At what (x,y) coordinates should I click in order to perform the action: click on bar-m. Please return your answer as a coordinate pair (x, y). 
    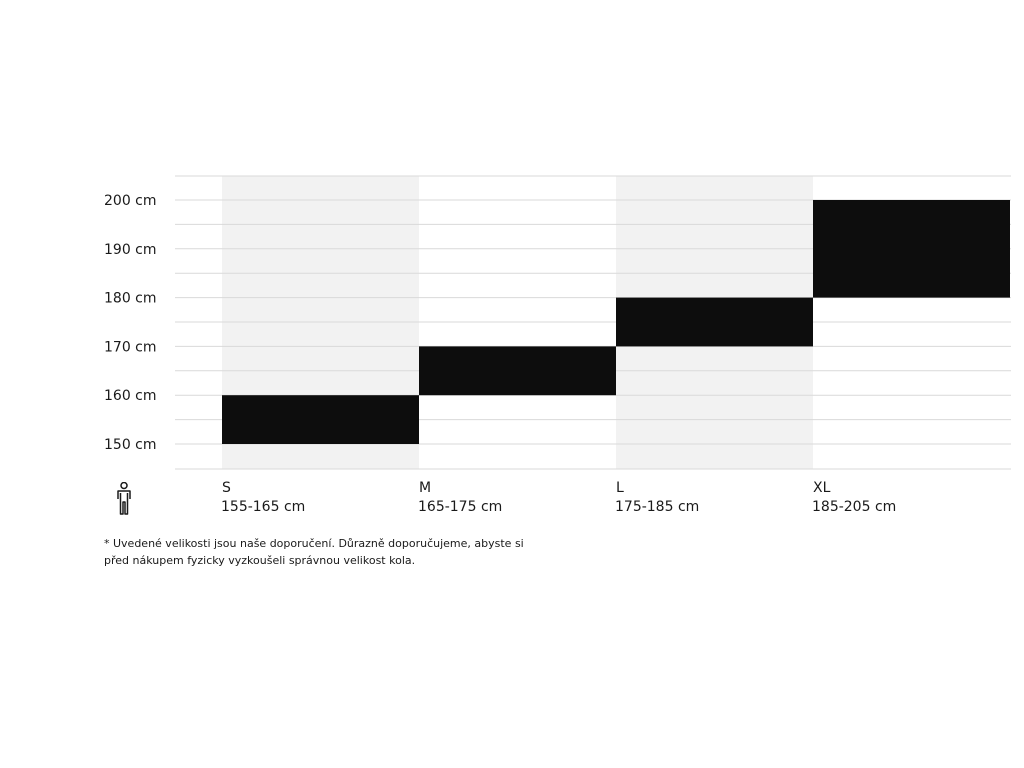
    Looking at the image, I should click on (517, 371).